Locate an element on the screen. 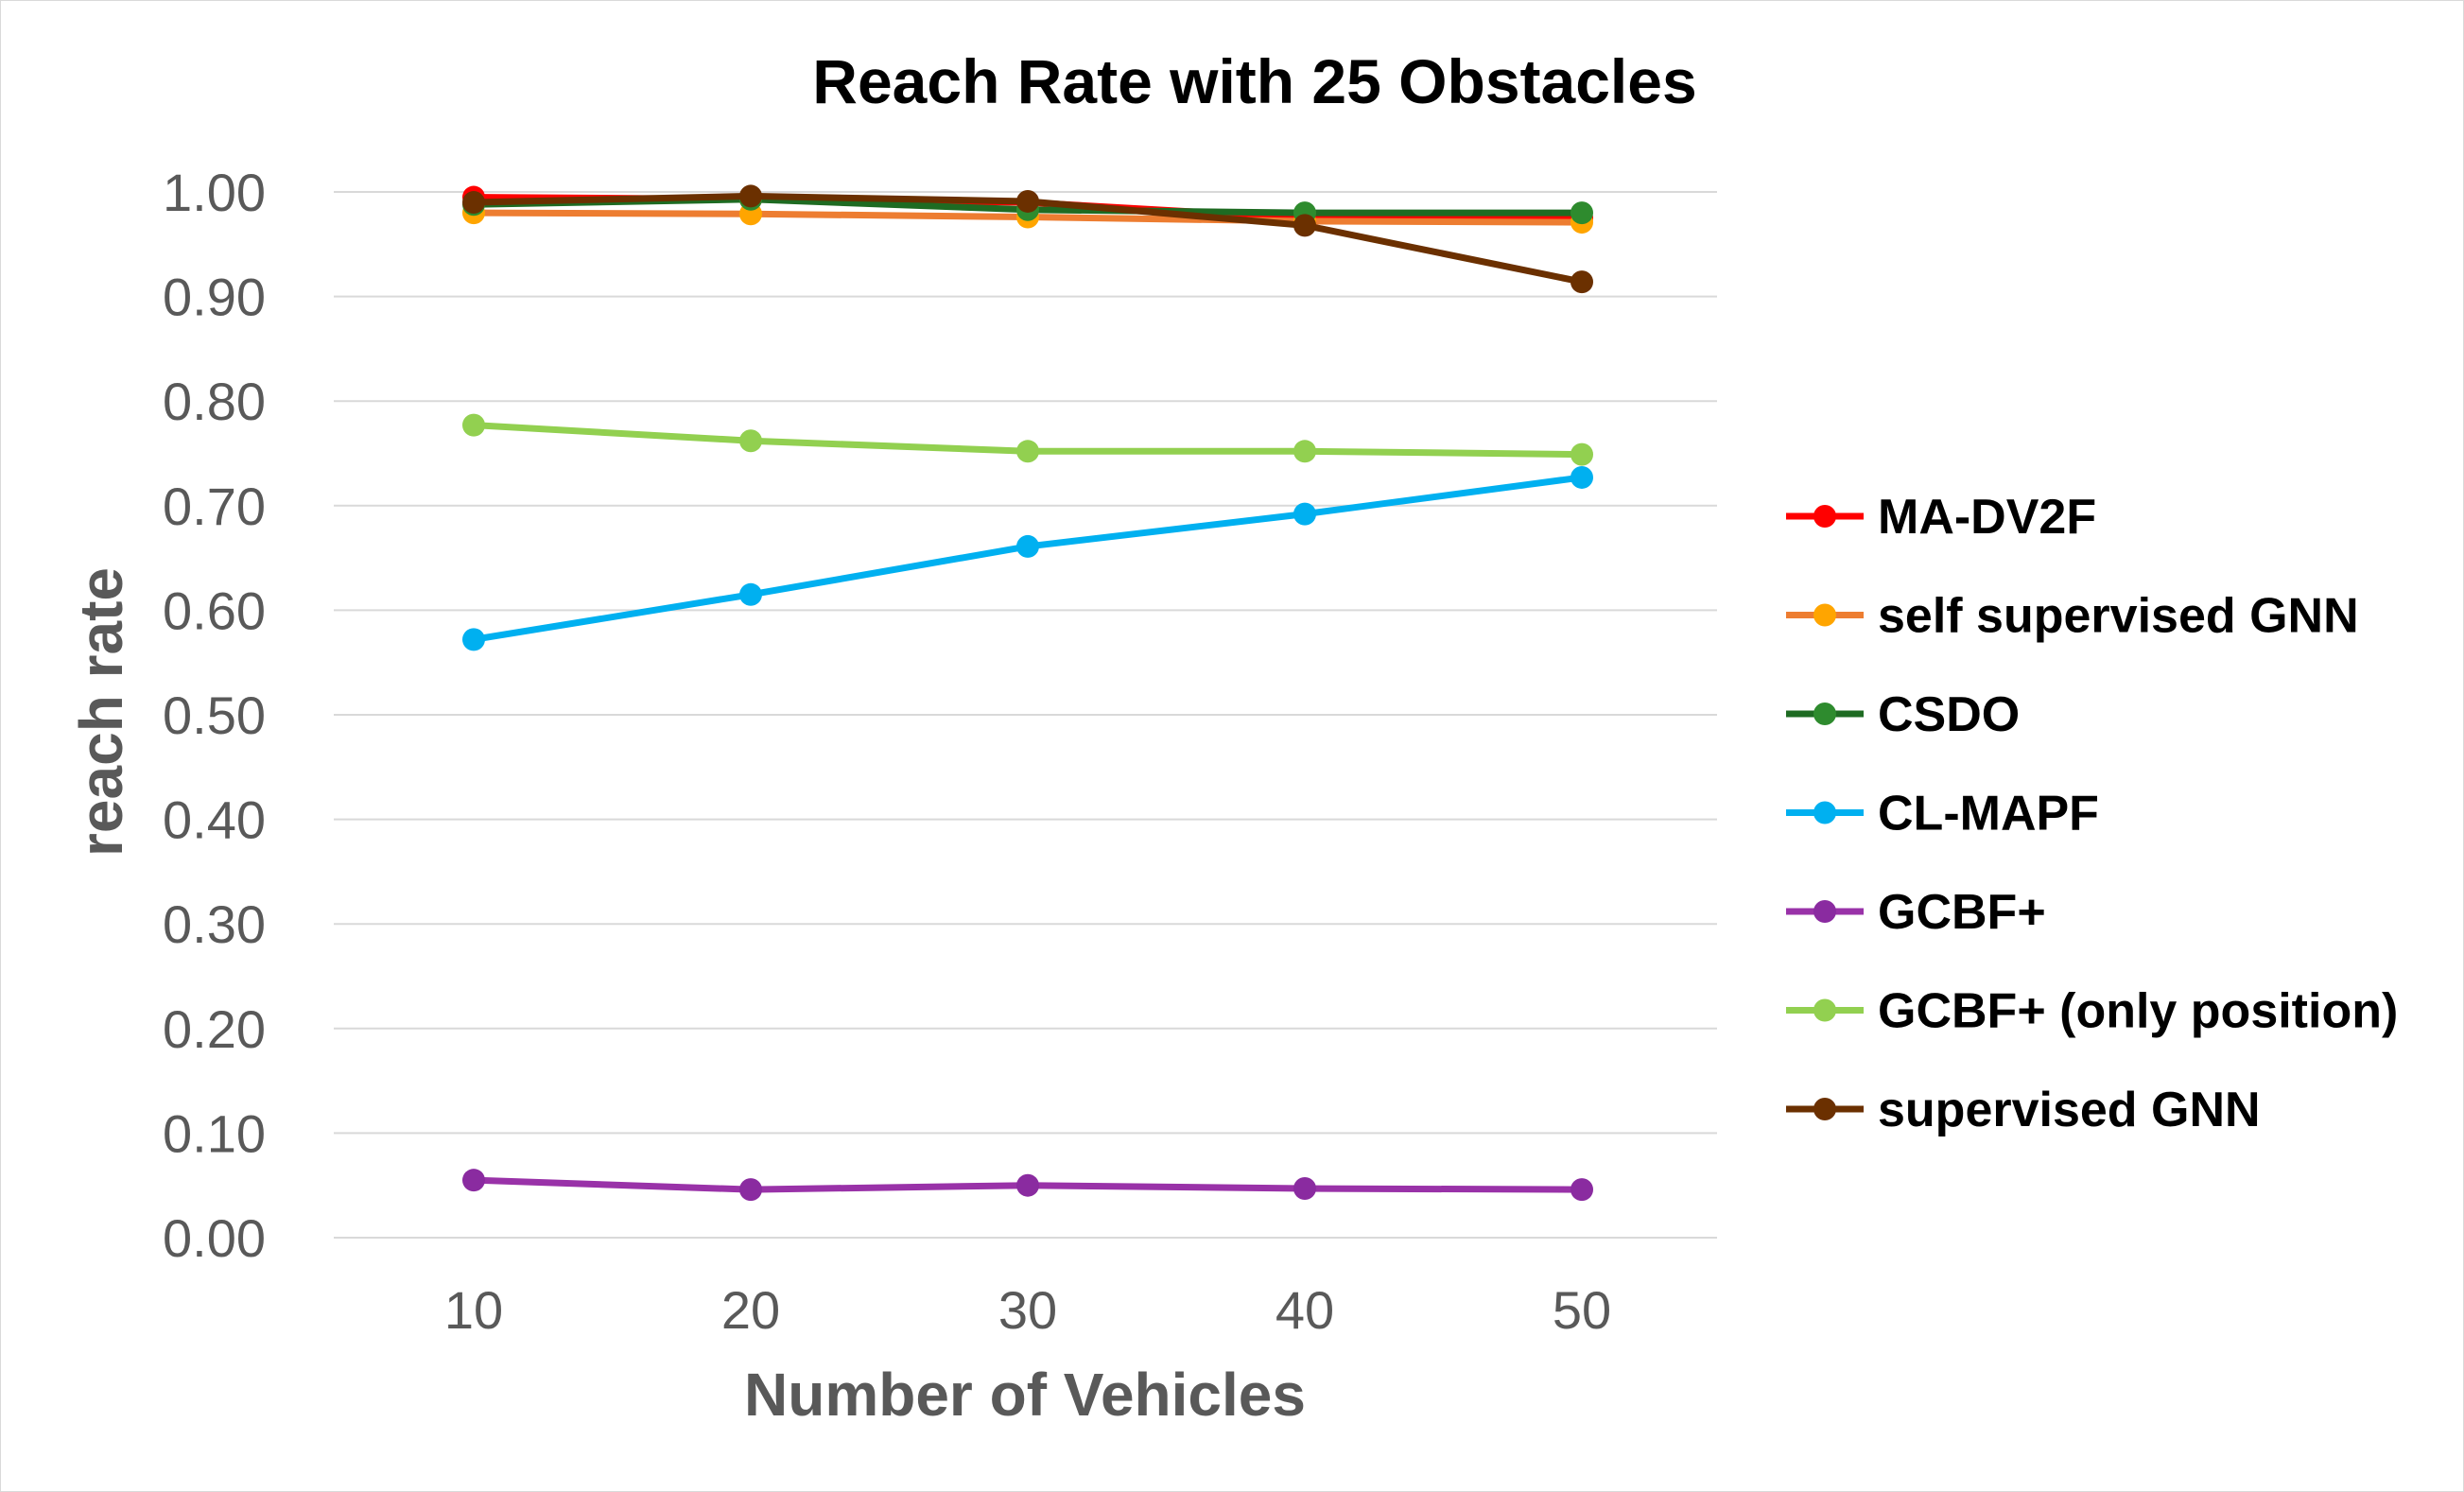  y-tick-label: 0.30 is located at coordinates (214, 924).